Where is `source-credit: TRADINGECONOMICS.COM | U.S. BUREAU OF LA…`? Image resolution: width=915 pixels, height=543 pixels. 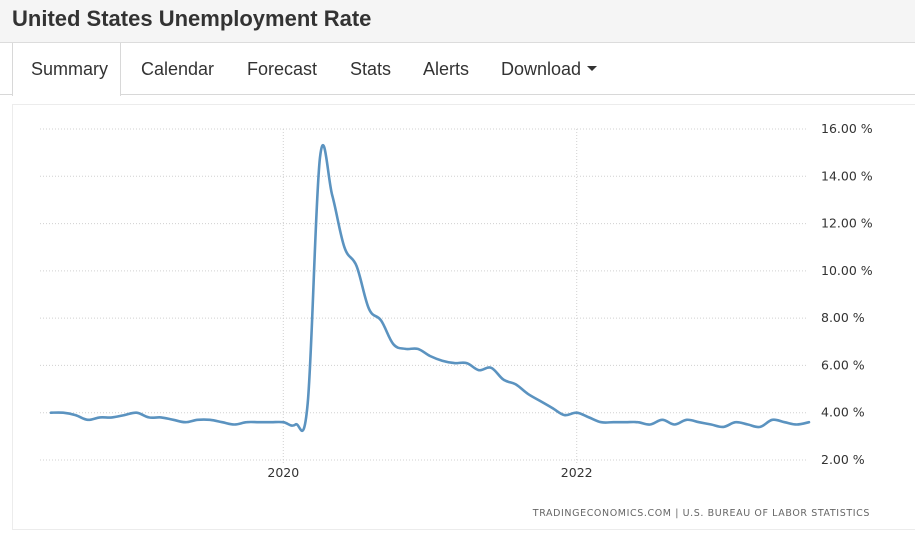
source-credit: TRADINGECONOMICS.COM | U.S. BUREAU OF LA… is located at coordinates (701, 513).